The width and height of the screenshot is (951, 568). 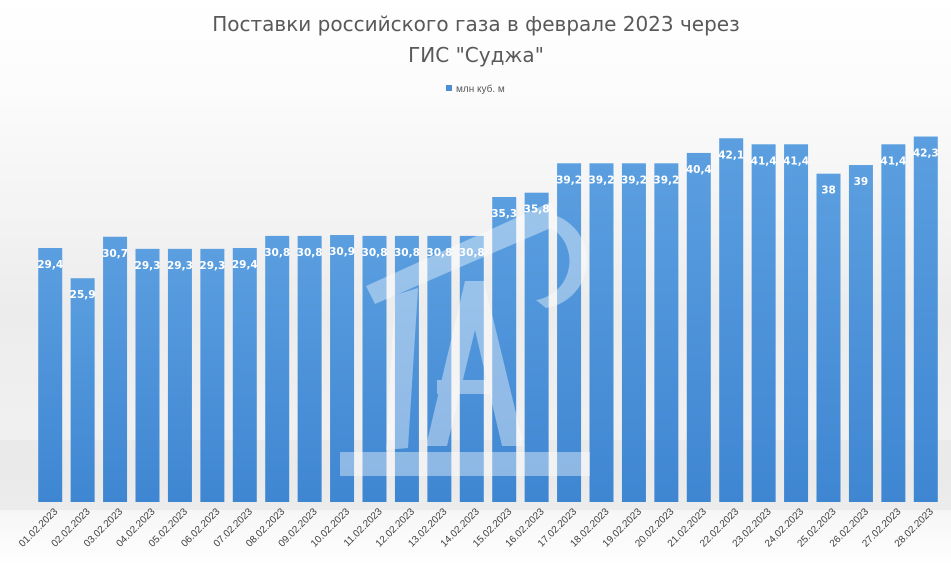 I want to click on bar-15.02.2023, so click(x=504, y=349).